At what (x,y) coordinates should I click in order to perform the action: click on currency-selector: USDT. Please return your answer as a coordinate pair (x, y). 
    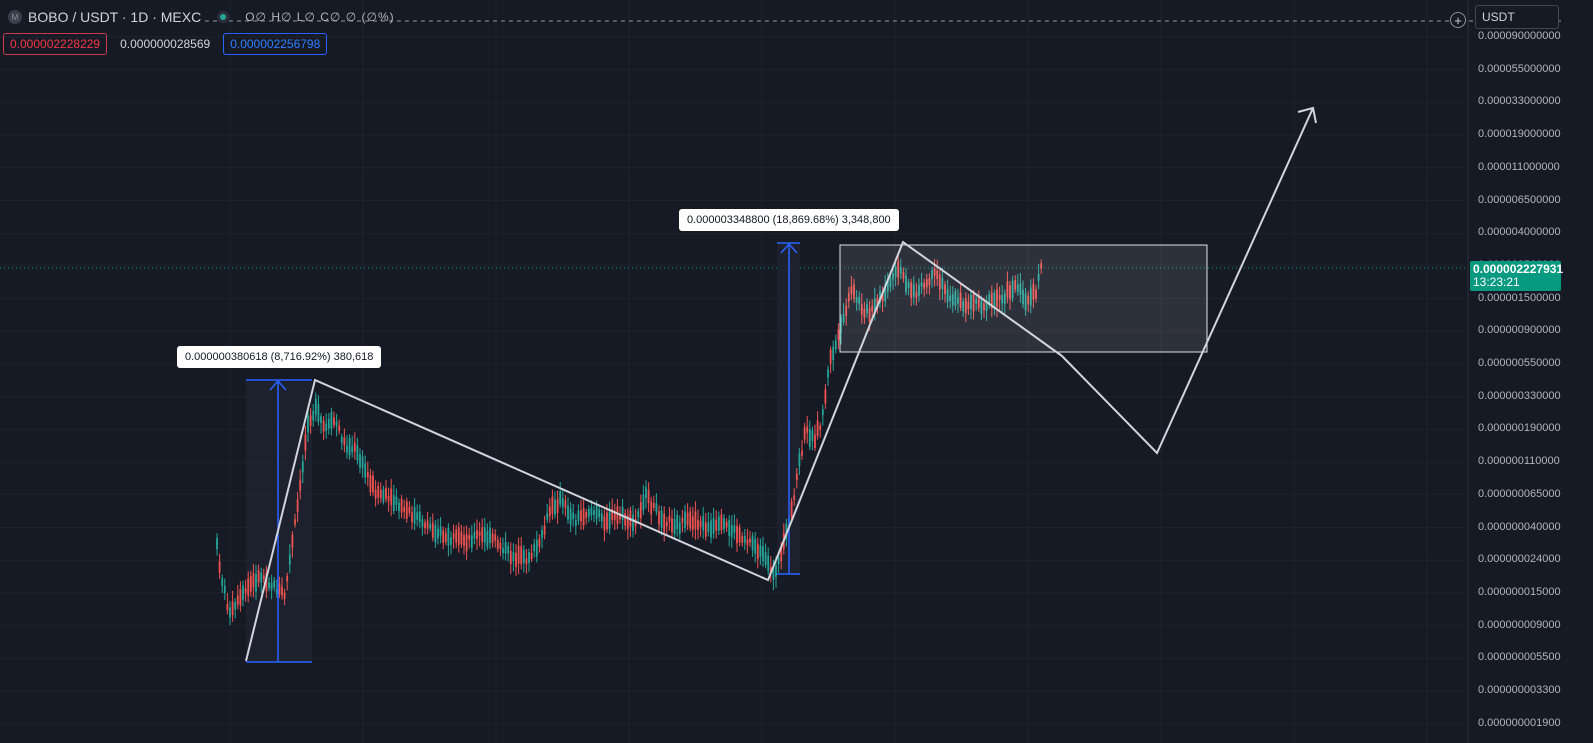
    Looking at the image, I should click on (1517, 17).